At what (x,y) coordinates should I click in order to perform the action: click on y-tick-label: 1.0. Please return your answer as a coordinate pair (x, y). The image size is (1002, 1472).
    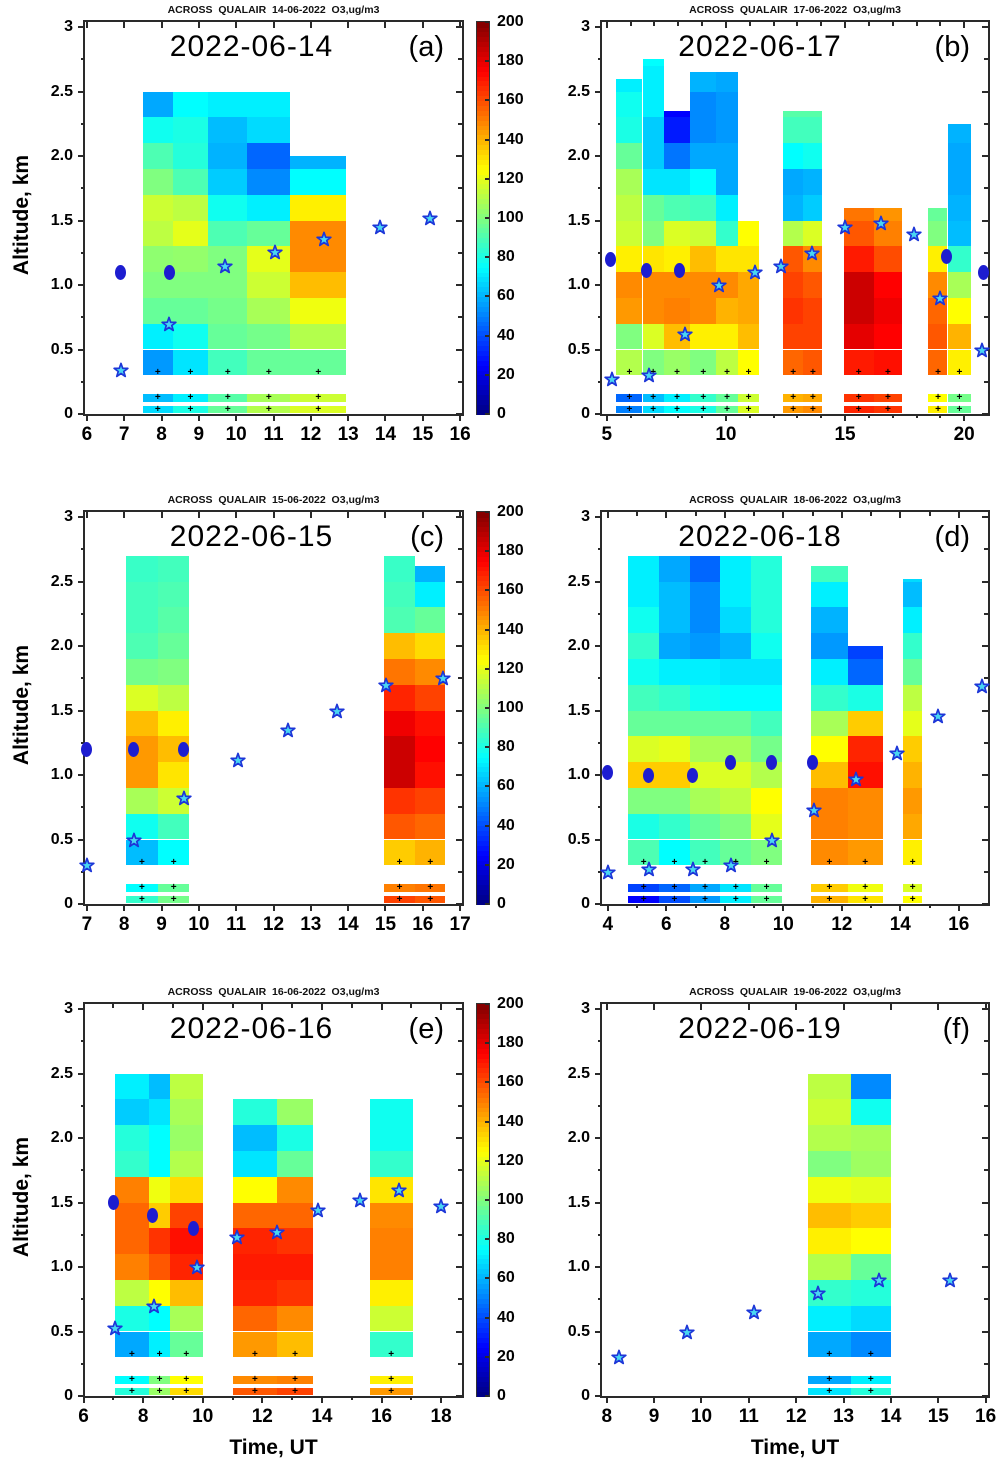
    Looking at the image, I should click on (578, 1267).